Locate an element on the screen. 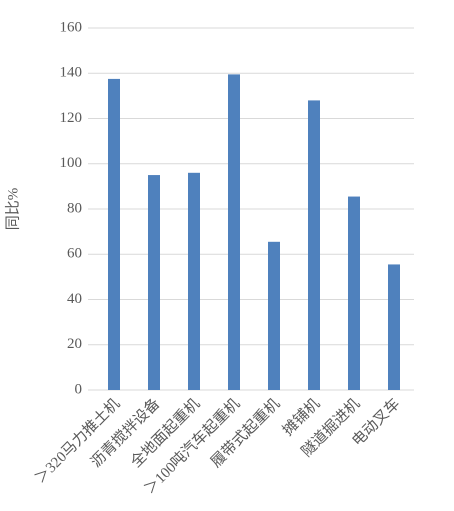 Image resolution: width=454 pixels, height=511 pixels. y-tick-label: 40 is located at coordinates (74, 299).